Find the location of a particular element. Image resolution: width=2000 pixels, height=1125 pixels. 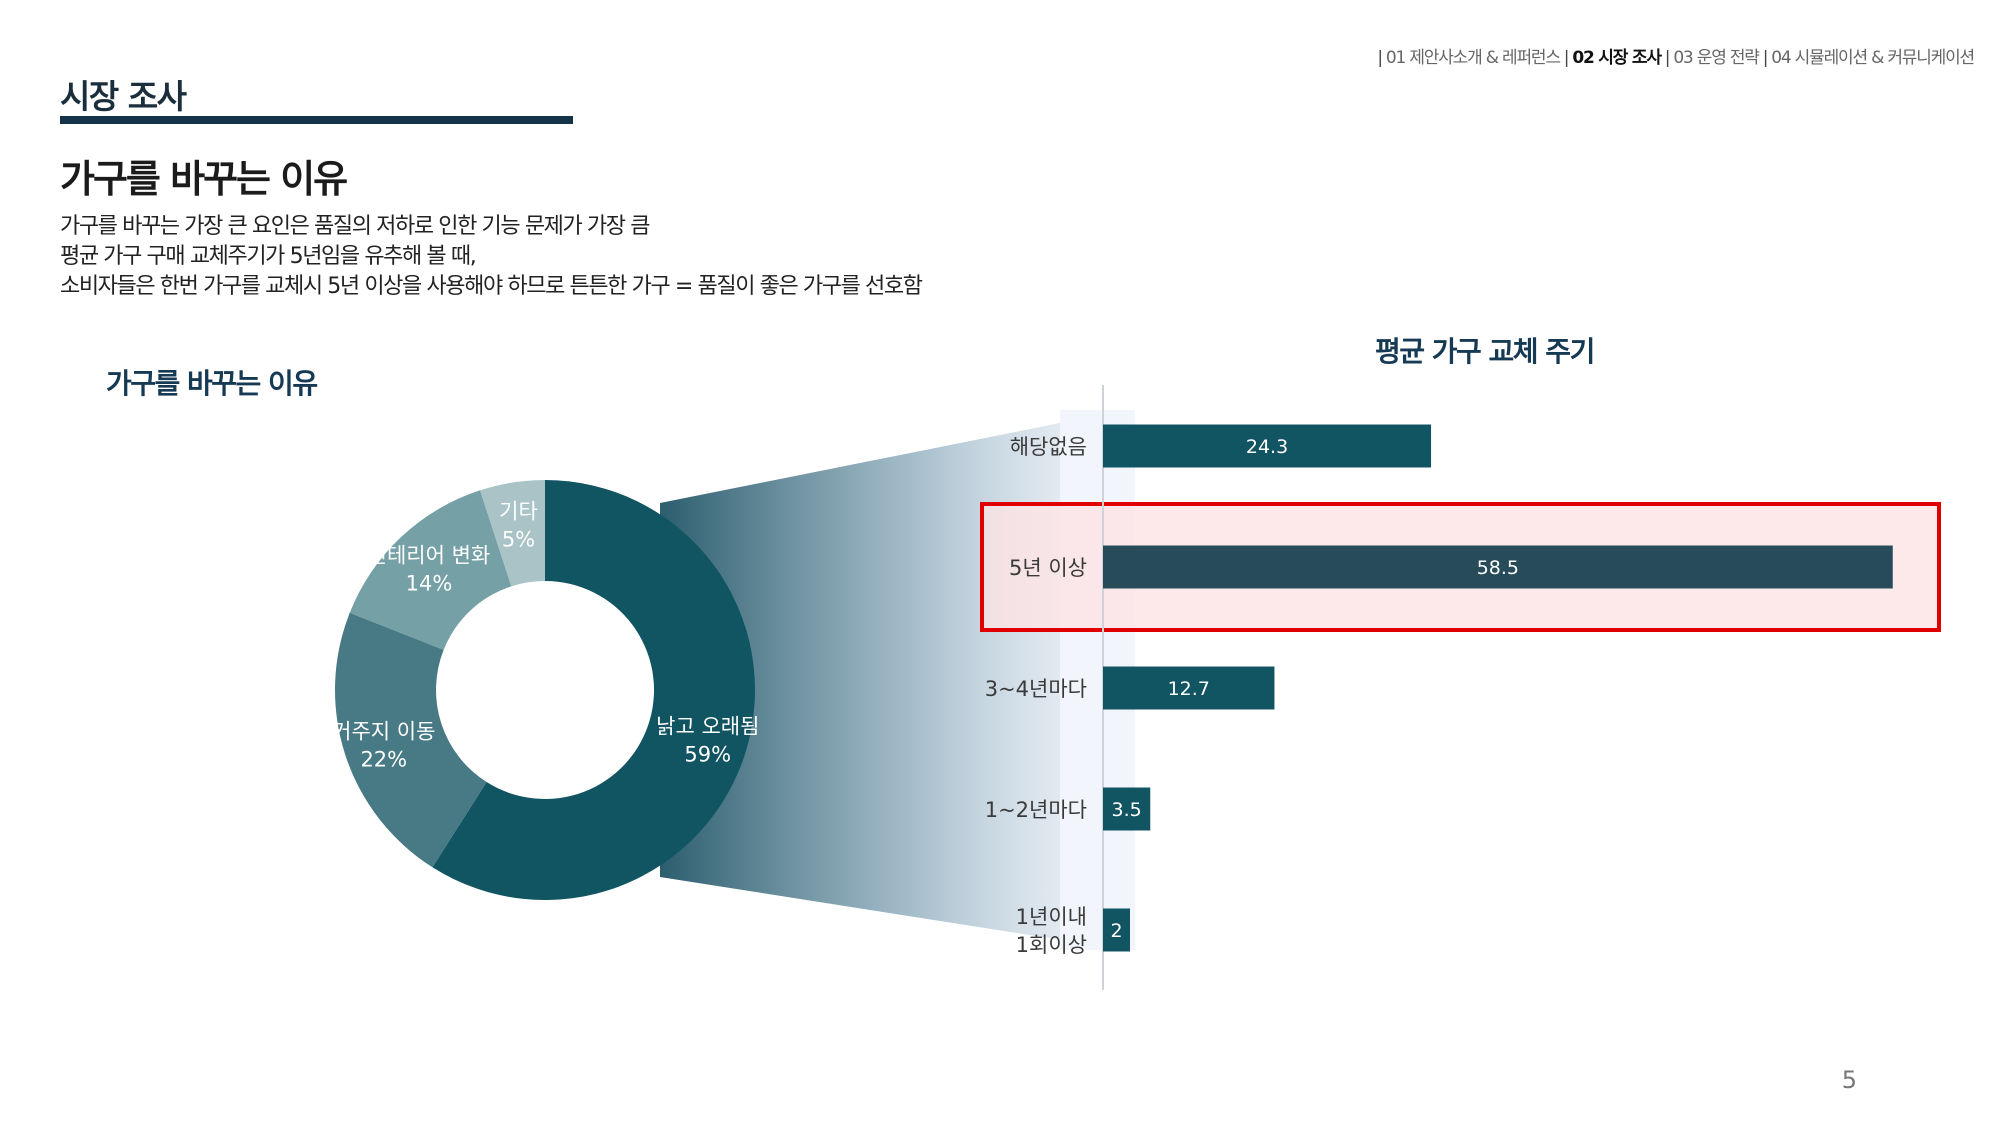

category-label: 5년 이상 is located at coordinates (1048, 568).